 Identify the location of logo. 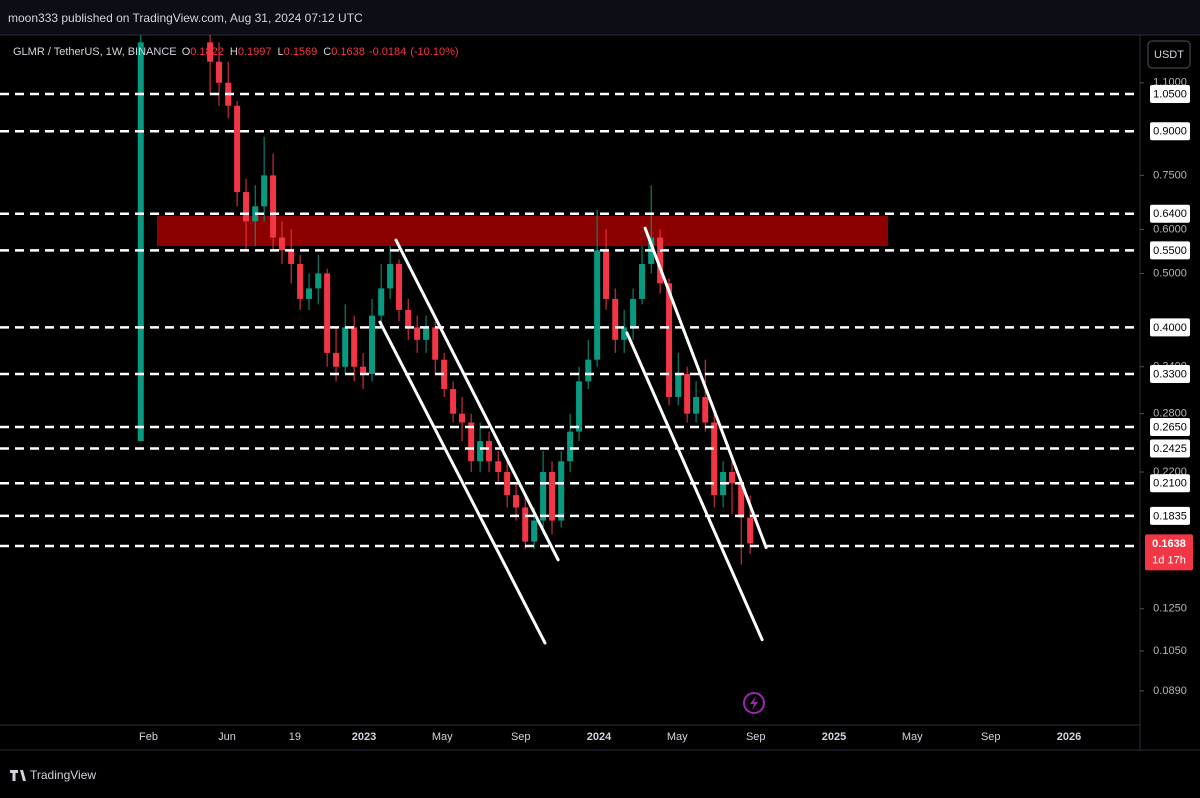
(18, 775).